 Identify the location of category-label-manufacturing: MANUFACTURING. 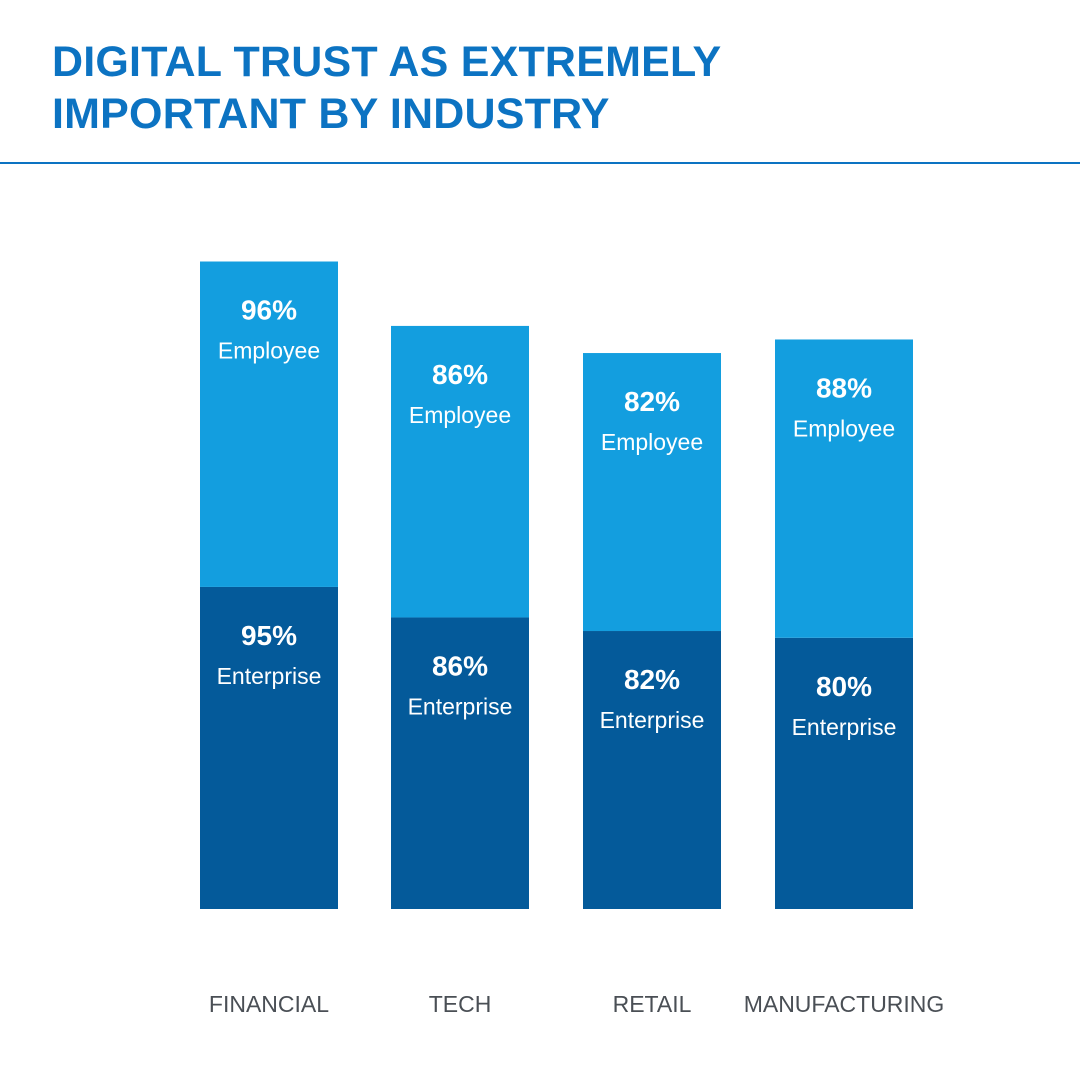
(844, 1004).